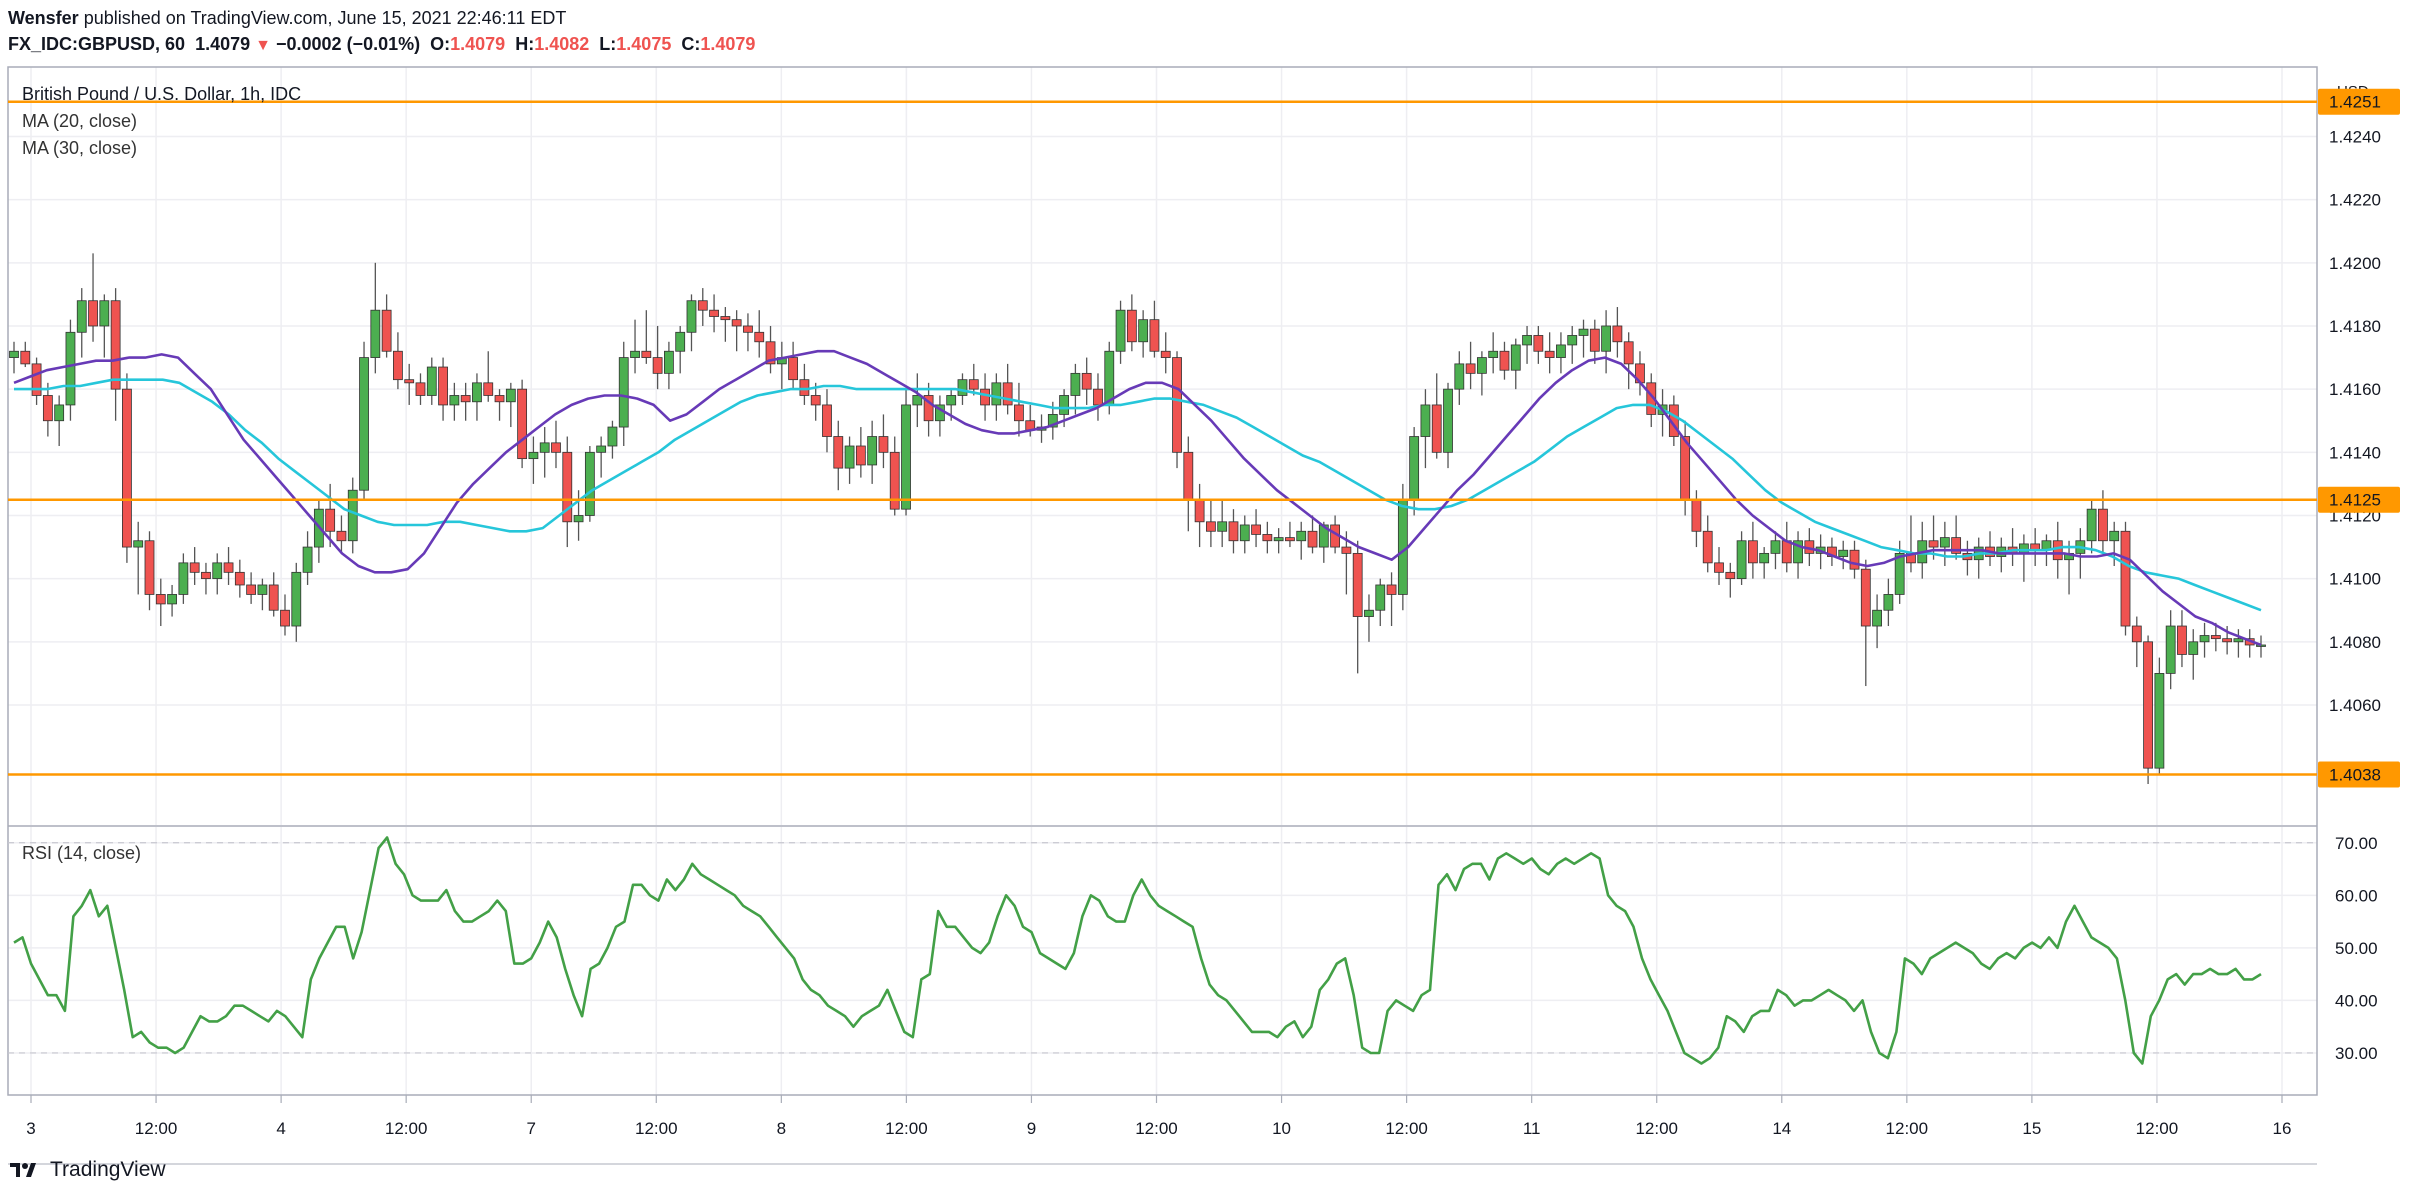 This screenshot has height=1199, width=2415. What do you see at coordinates (223, 44) in the screenshot?
I see `last-price: 1.4079` at bounding box center [223, 44].